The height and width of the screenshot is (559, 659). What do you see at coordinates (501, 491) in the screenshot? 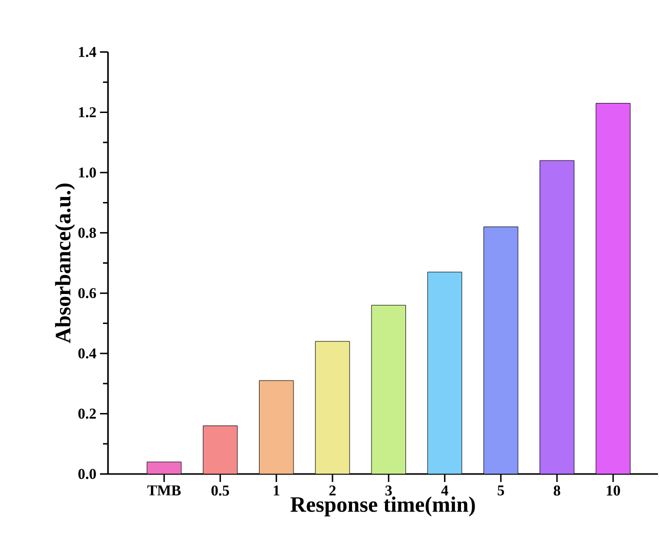
I see `x-tick-label: 5` at bounding box center [501, 491].